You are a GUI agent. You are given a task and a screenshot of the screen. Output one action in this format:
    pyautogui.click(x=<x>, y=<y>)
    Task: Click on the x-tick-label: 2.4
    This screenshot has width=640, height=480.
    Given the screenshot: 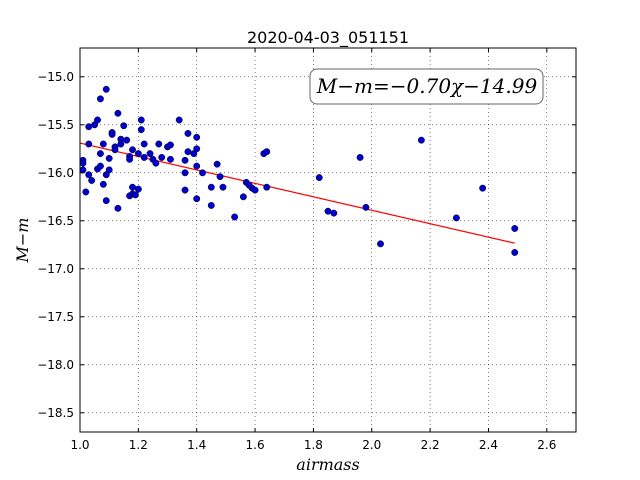 What is the action you would take?
    pyautogui.click(x=488, y=445)
    